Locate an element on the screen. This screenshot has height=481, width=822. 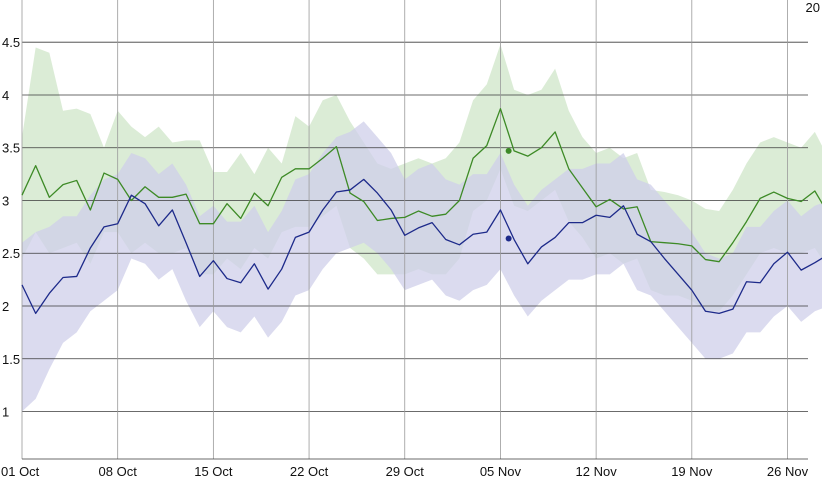
x-tick-label: 26 Nov is located at coordinates (788, 471).